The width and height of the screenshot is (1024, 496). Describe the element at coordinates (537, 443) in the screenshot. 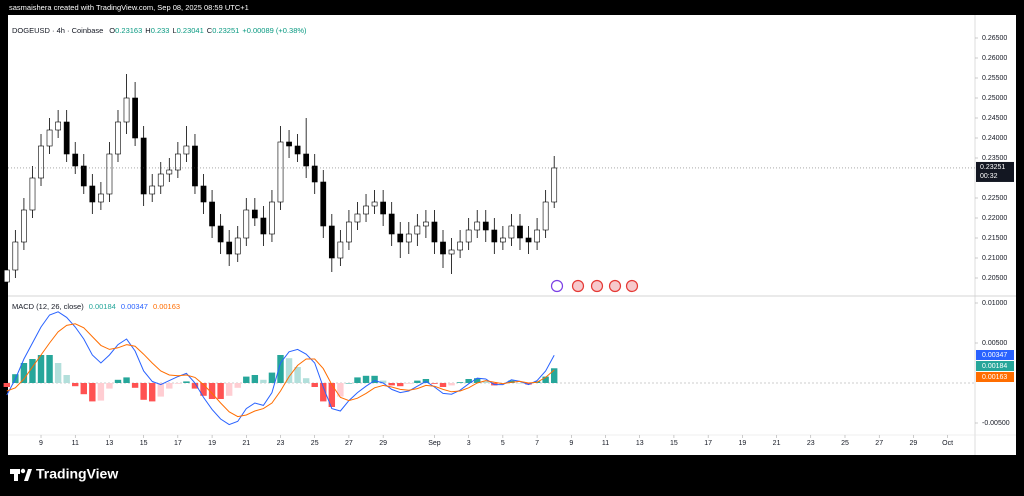

I see `x-tick-label: 7` at that location.